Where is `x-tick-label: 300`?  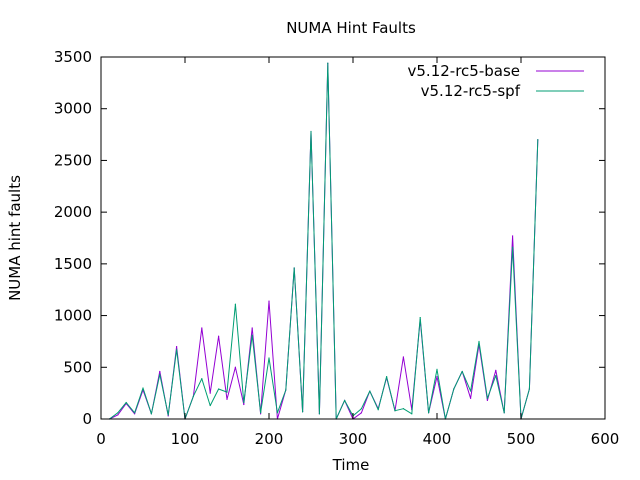
x-tick-label: 300 is located at coordinates (353, 439).